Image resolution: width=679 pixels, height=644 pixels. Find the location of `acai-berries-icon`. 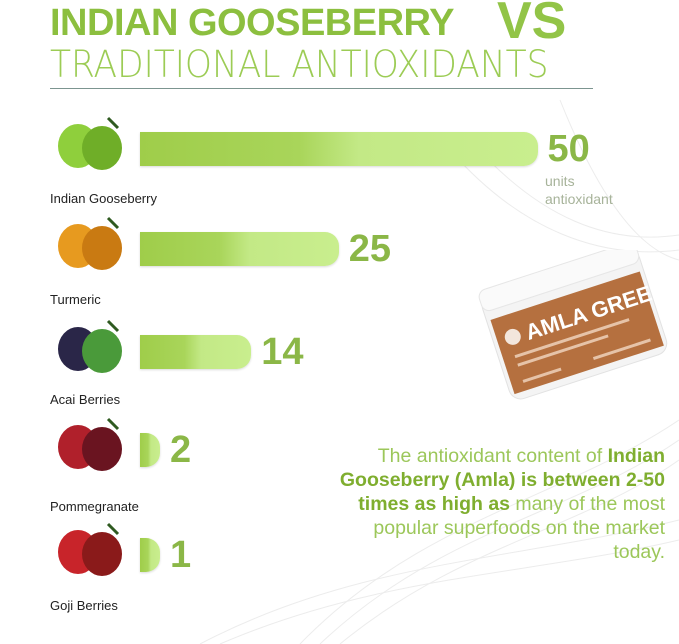

acai-berries-icon is located at coordinates (90, 346).